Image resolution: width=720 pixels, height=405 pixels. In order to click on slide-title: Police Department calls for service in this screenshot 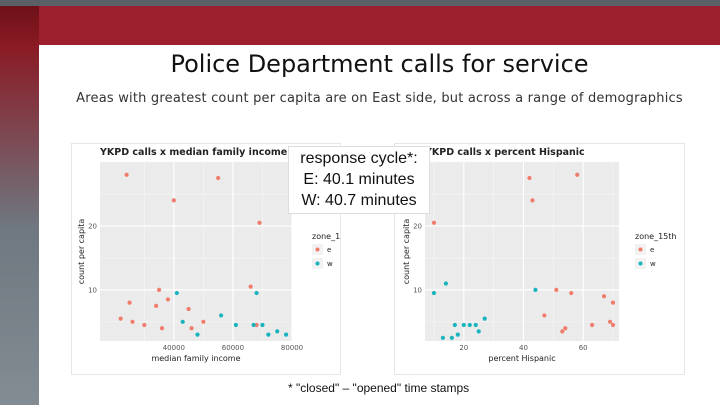, I will do `click(379, 64)`.